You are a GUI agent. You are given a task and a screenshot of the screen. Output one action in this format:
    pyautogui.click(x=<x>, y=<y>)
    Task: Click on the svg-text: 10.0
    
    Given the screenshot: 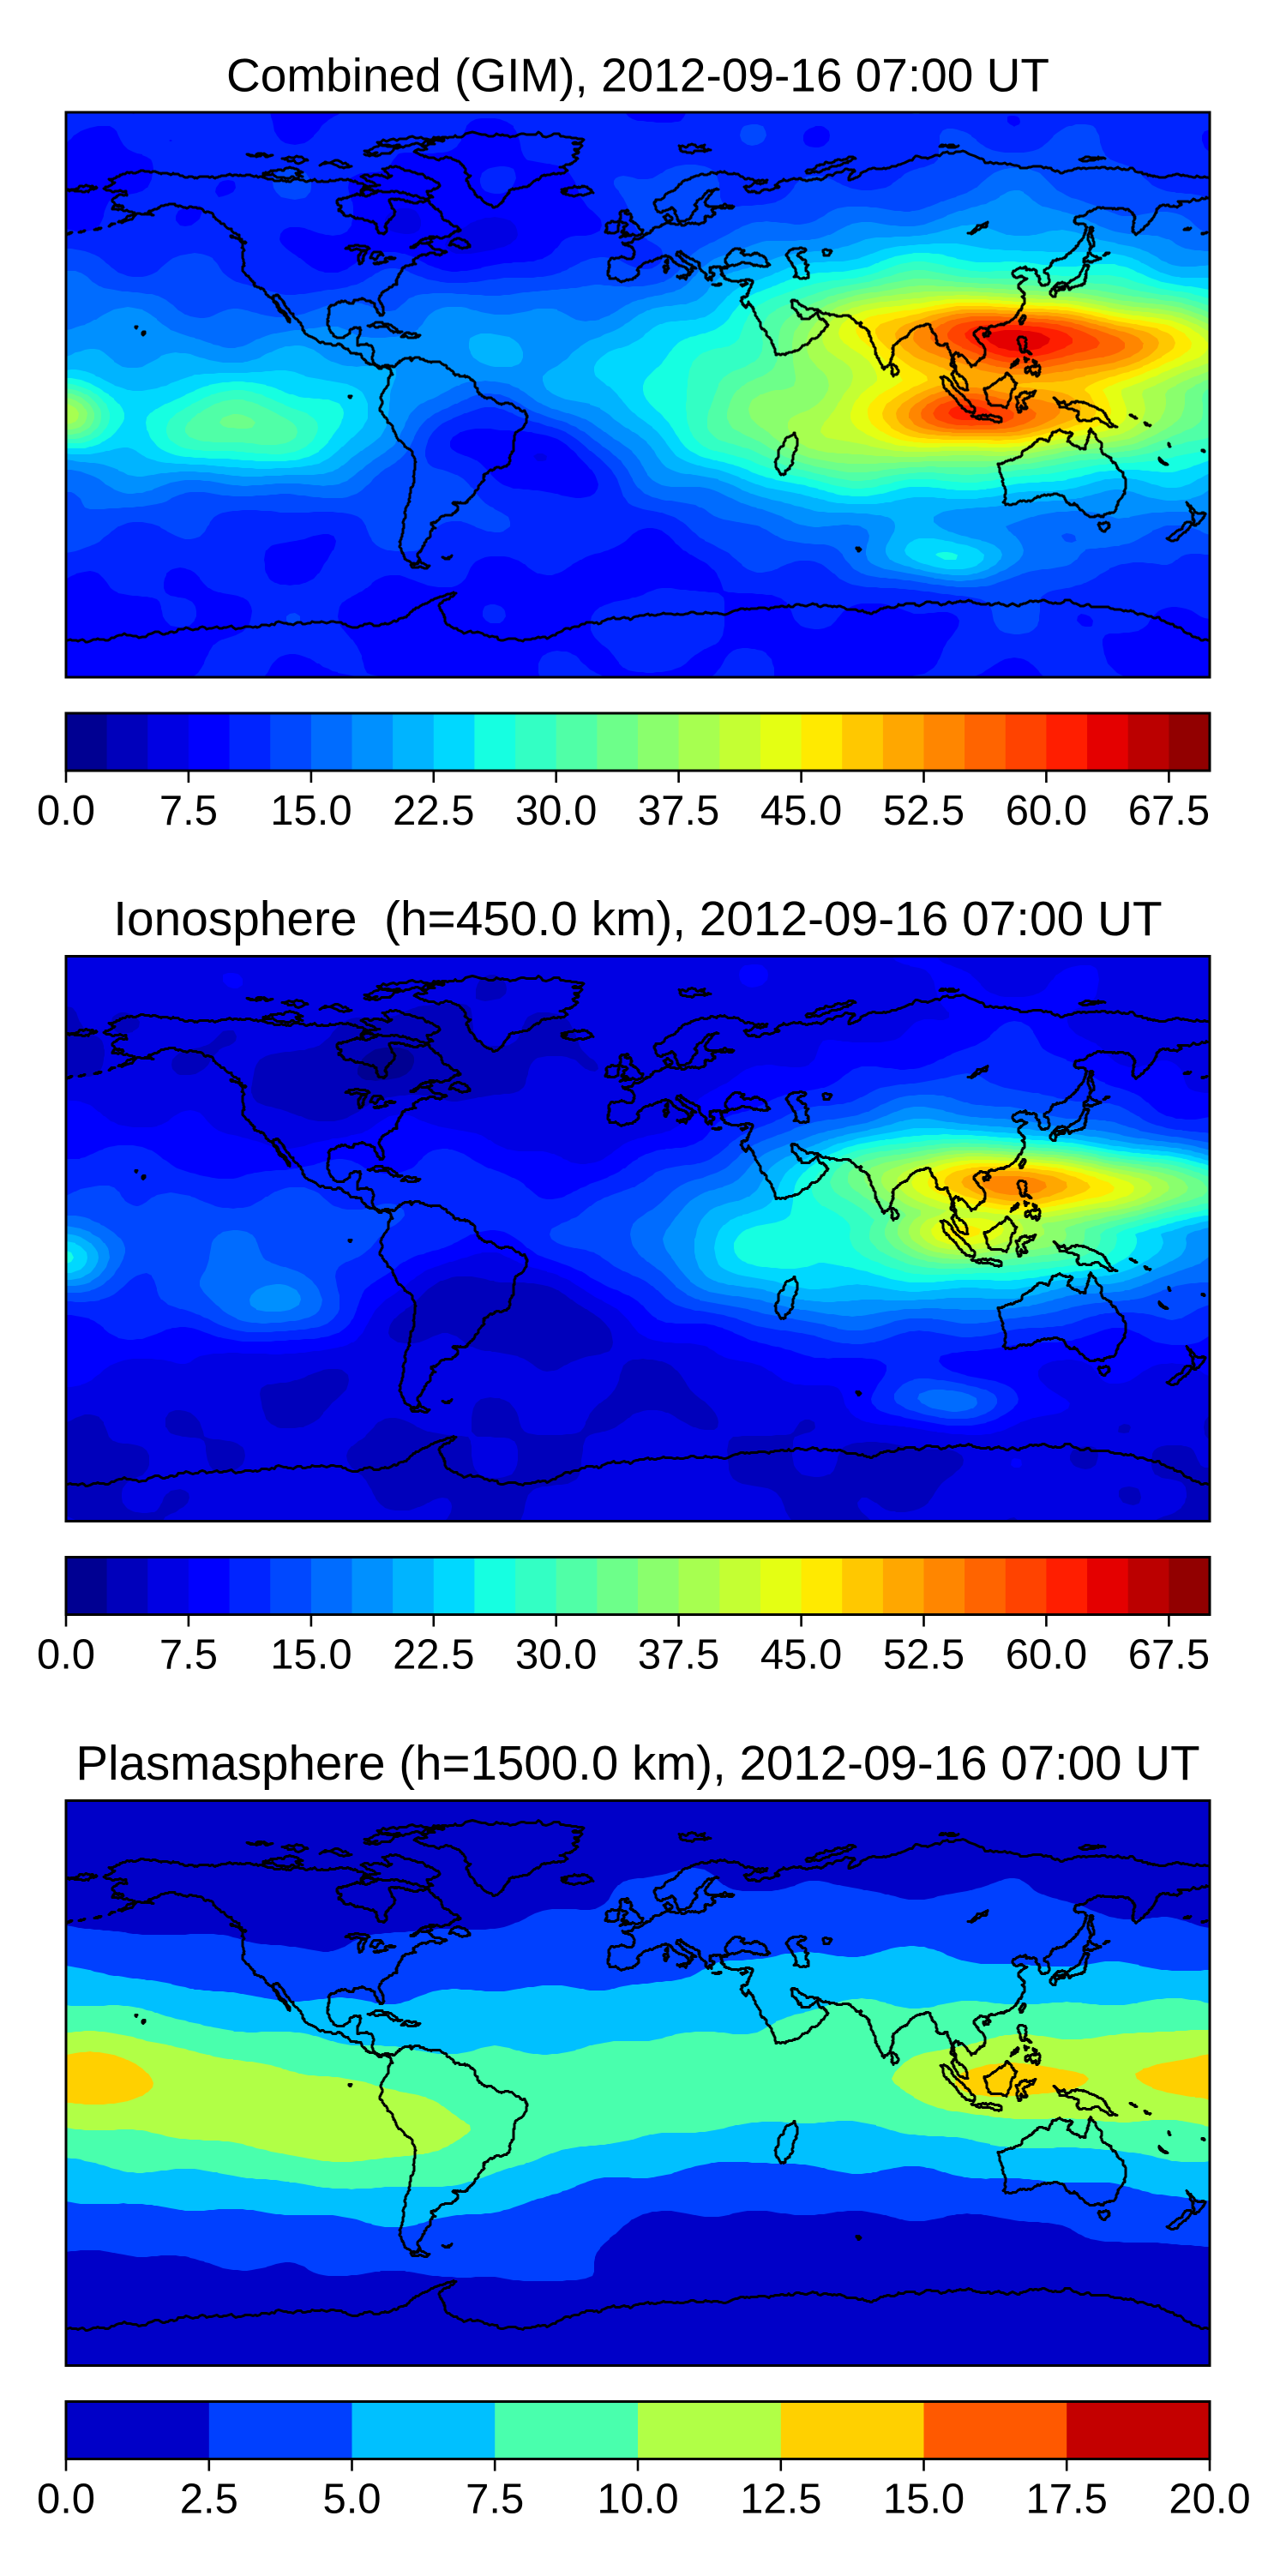 What is the action you would take?
    pyautogui.click(x=637, y=2500)
    